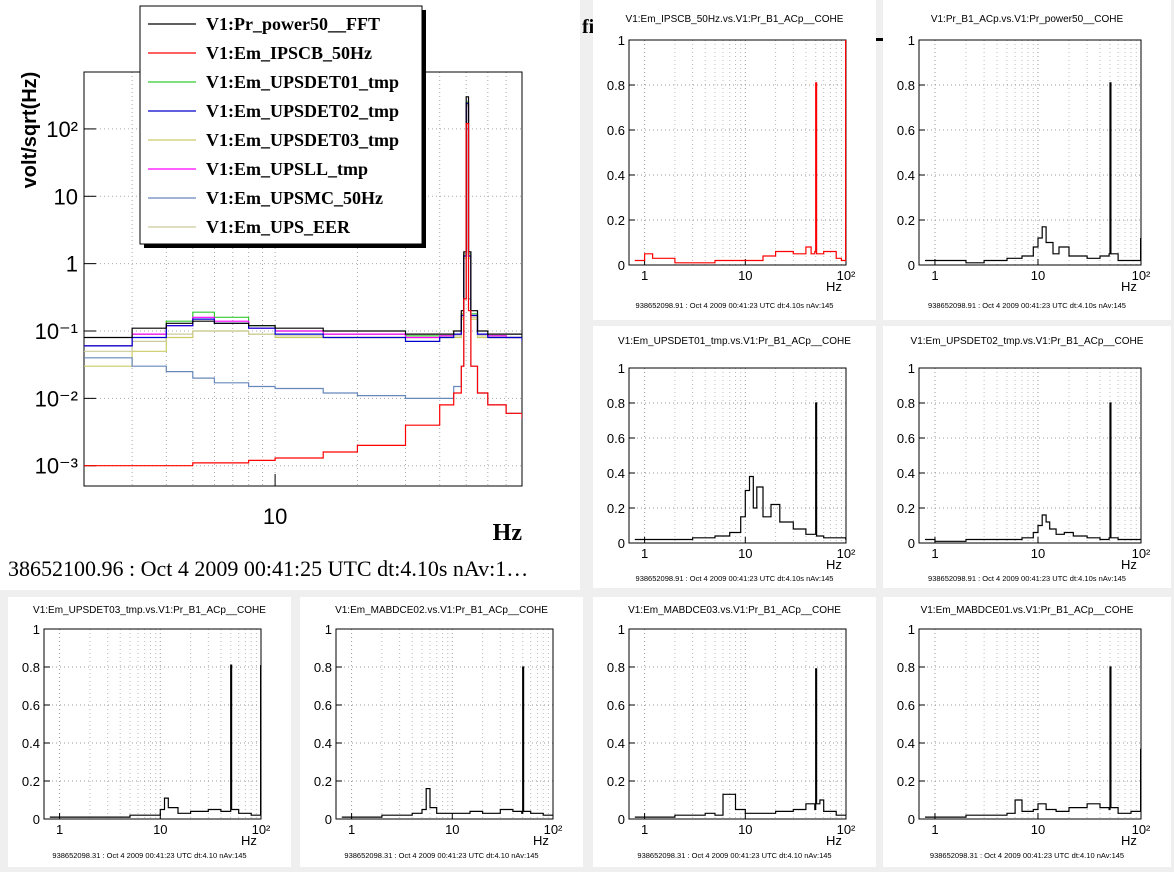  What do you see at coordinates (293, 24) in the screenshot?
I see `legend-label: V1:Pr_power50__FFT` at bounding box center [293, 24].